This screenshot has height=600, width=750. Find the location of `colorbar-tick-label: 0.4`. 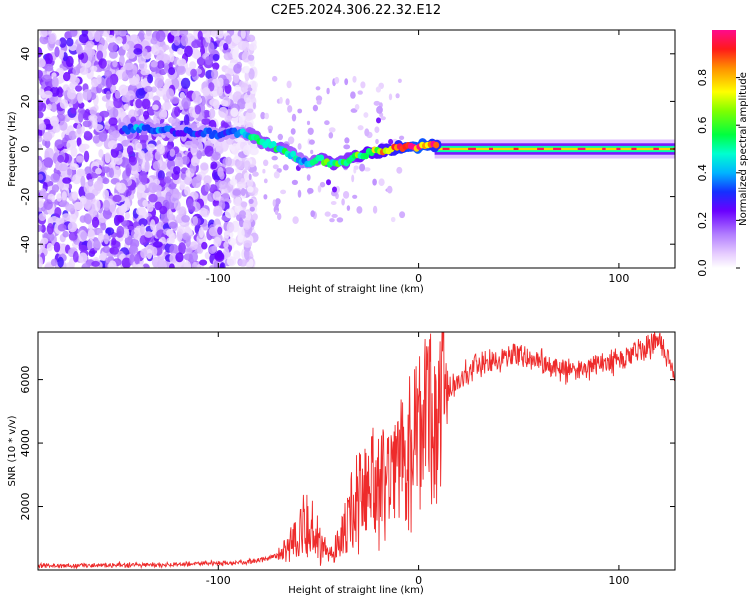

colorbar-tick-label: 0.4 is located at coordinates (702, 173).